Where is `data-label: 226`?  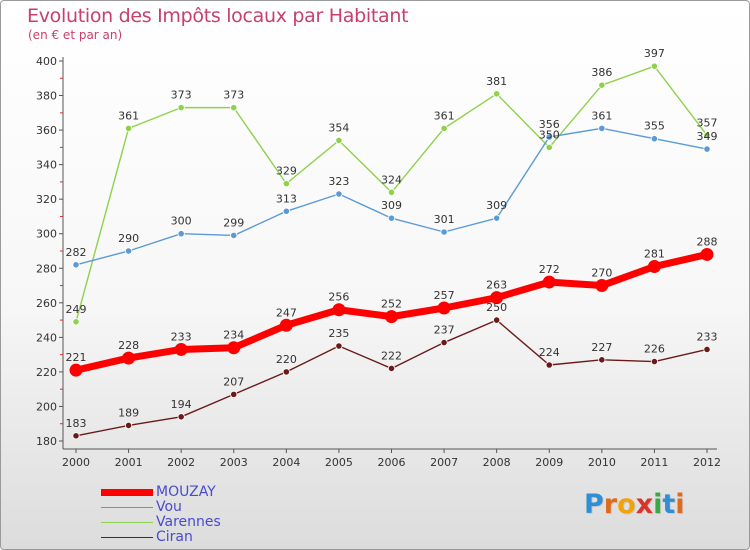 data-label: 226 is located at coordinates (654, 349).